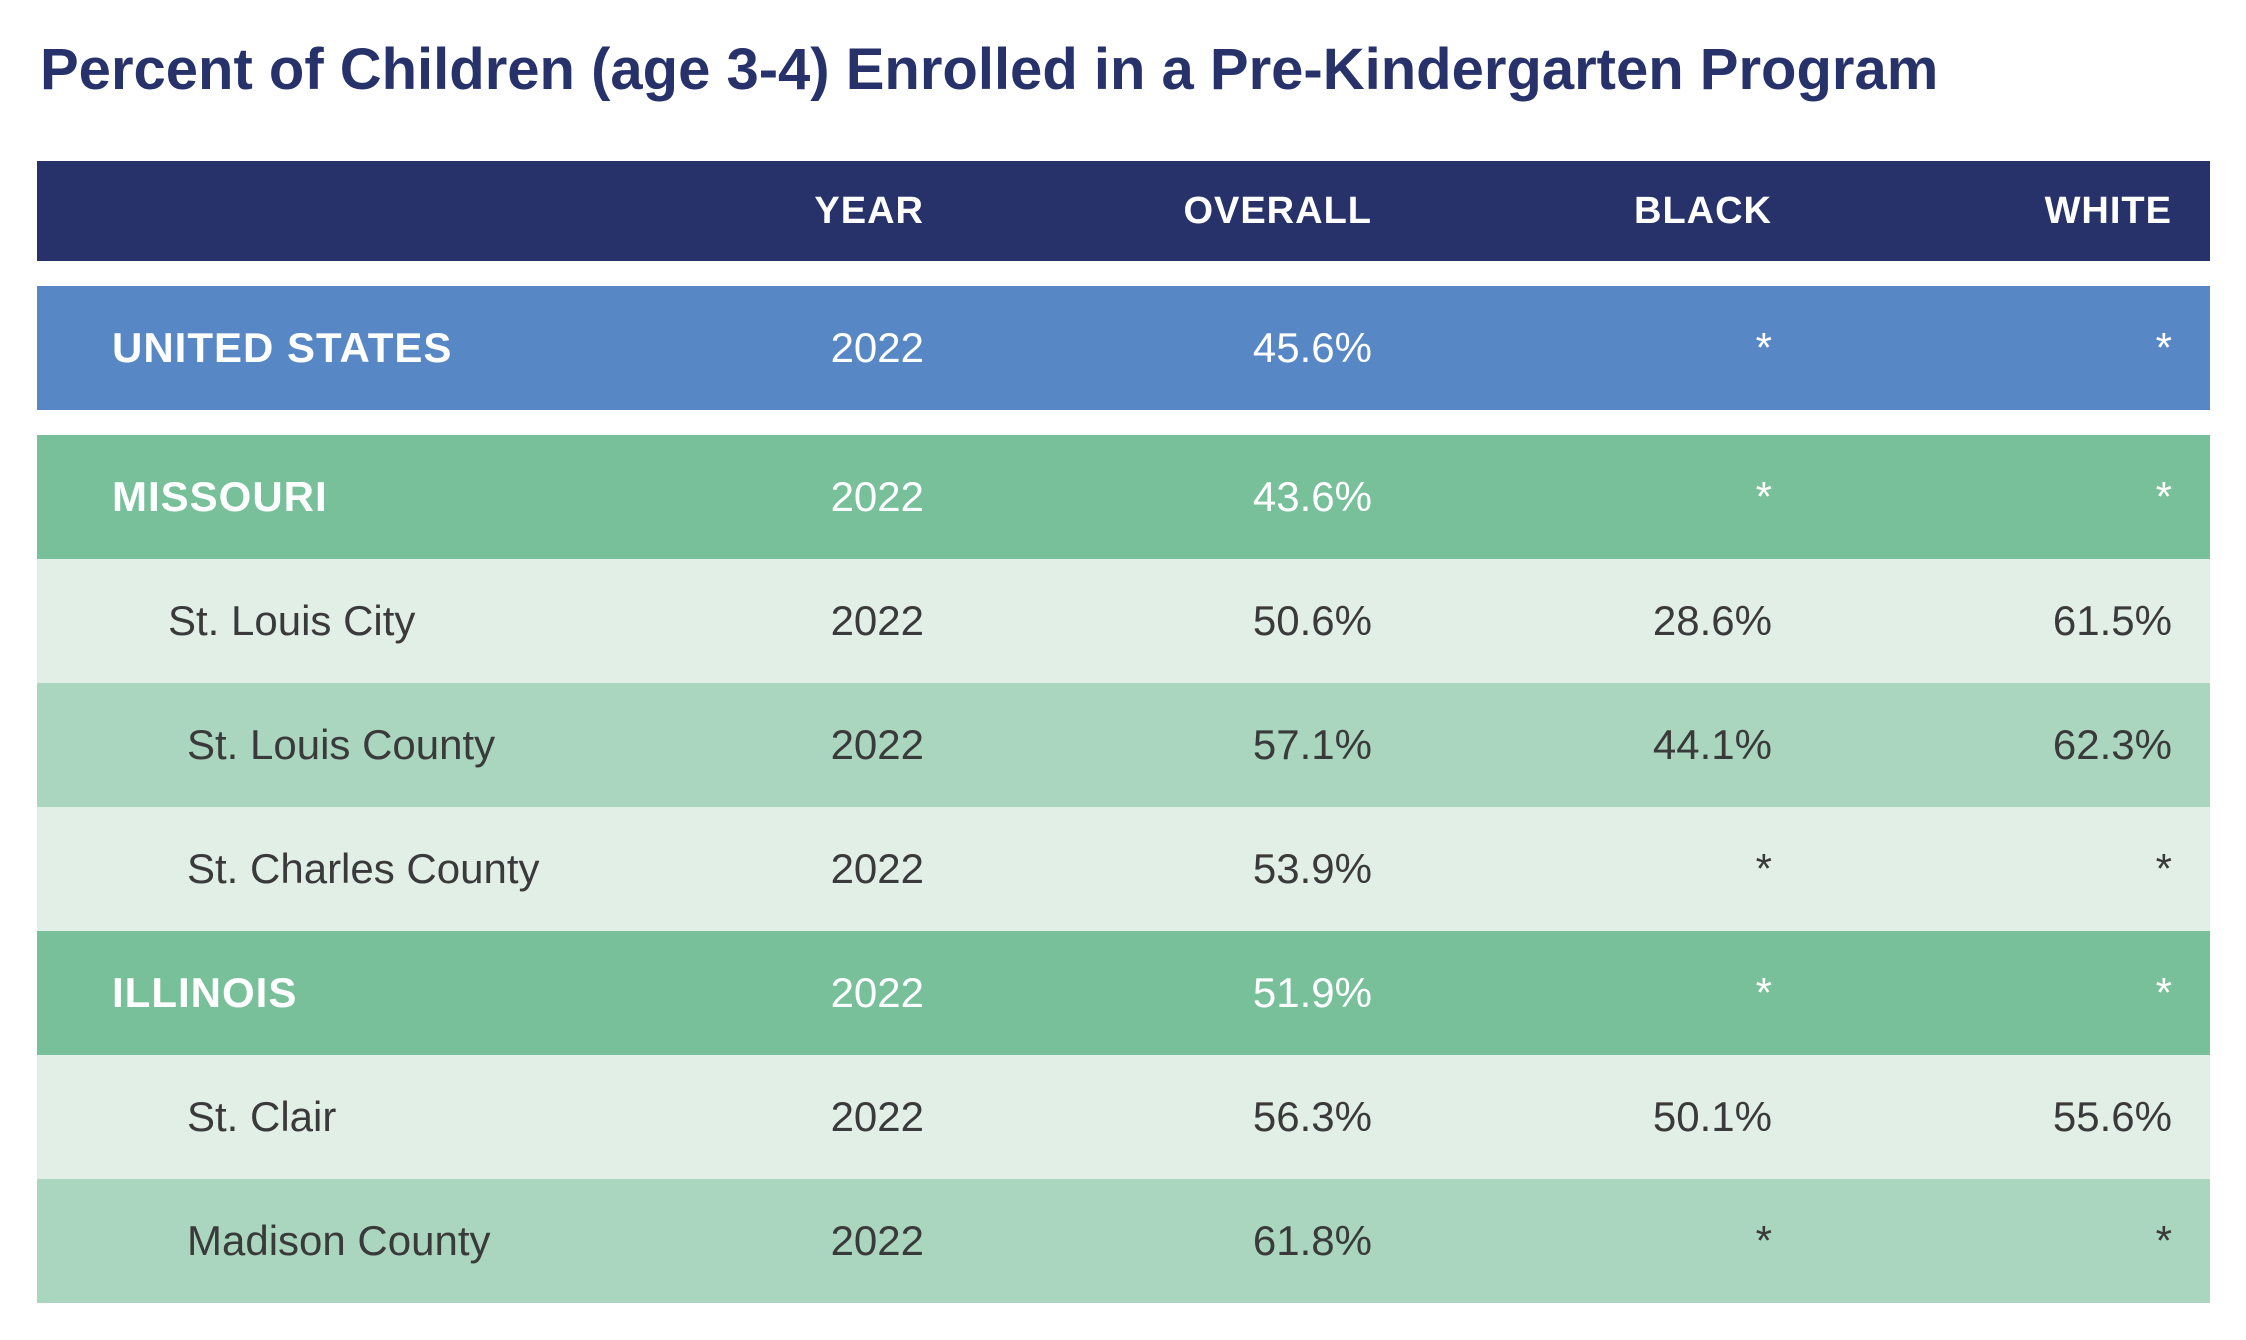 This screenshot has height=1340, width=2246. I want to click on row-name: MISSOURI, so click(220, 496).